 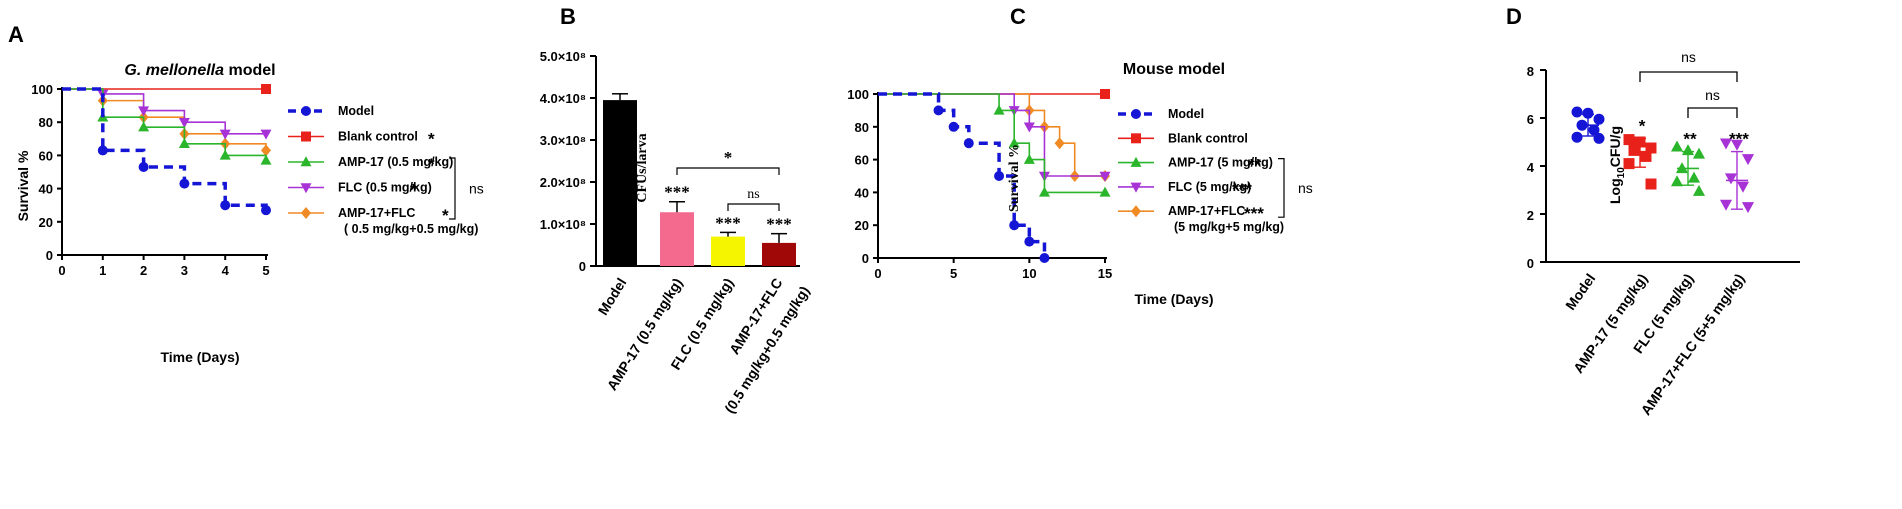 What do you see at coordinates (1642, 125) in the screenshot?
I see `panel-d-significance: *` at bounding box center [1642, 125].